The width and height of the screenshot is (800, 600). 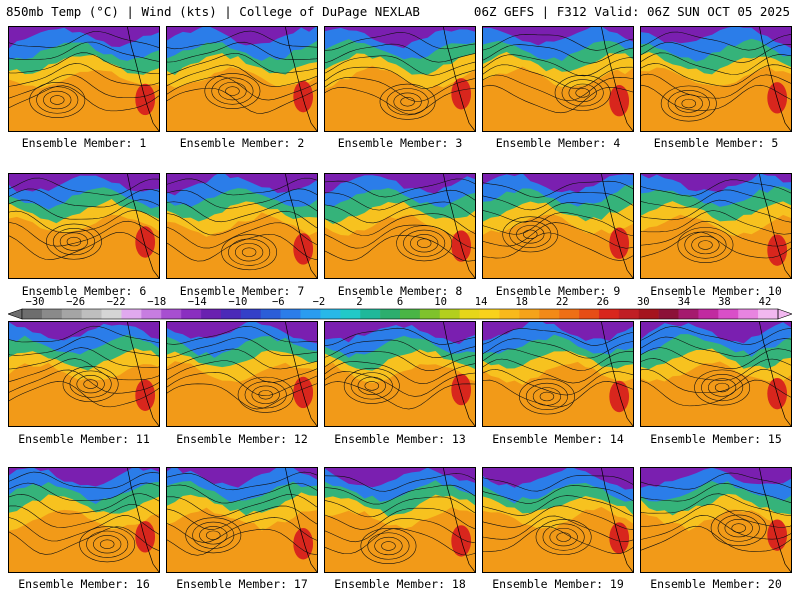 I want to click on colorbar-tick-label: 42, so click(x=765, y=302).